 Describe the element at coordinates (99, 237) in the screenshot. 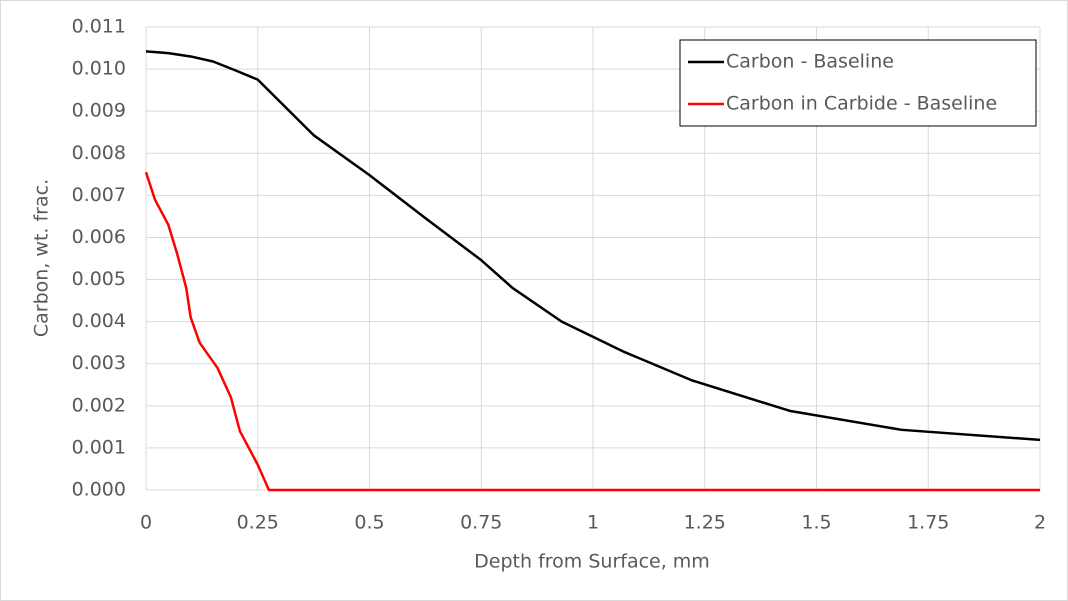

I see `y-tick-label: 0.006` at that location.